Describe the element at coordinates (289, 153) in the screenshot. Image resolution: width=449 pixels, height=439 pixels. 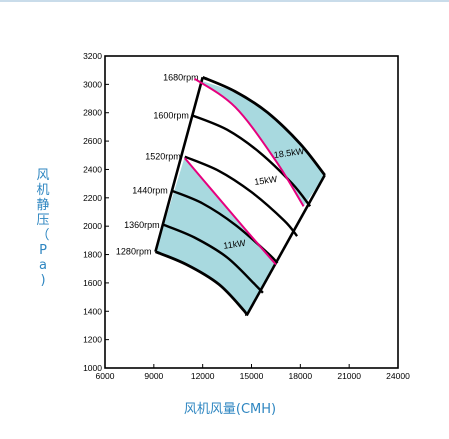
I see `power-label: 18.5kW` at that location.